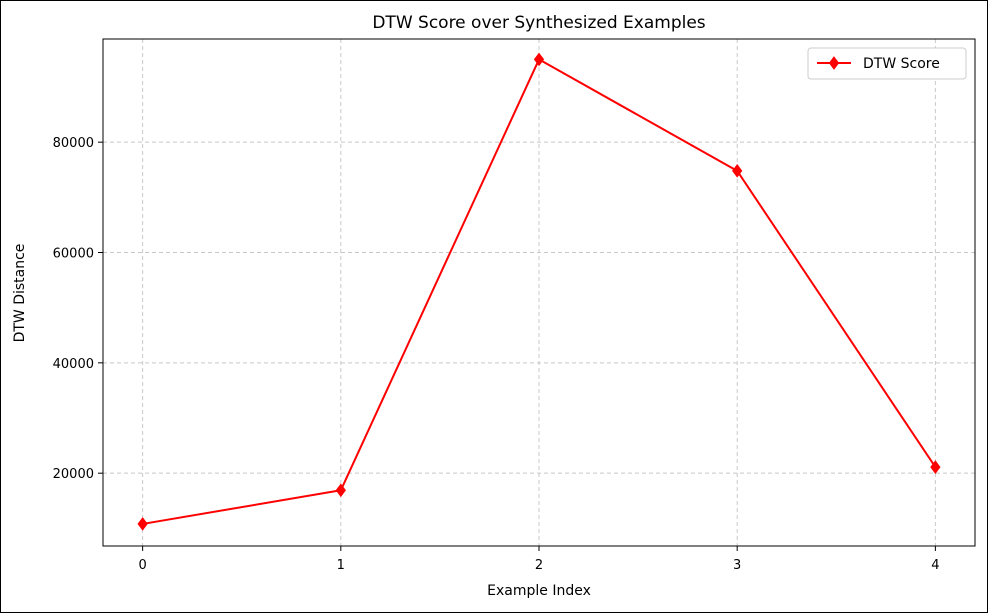 Image resolution: width=988 pixels, height=613 pixels. I want to click on legend: DTW Score, so click(887, 63).